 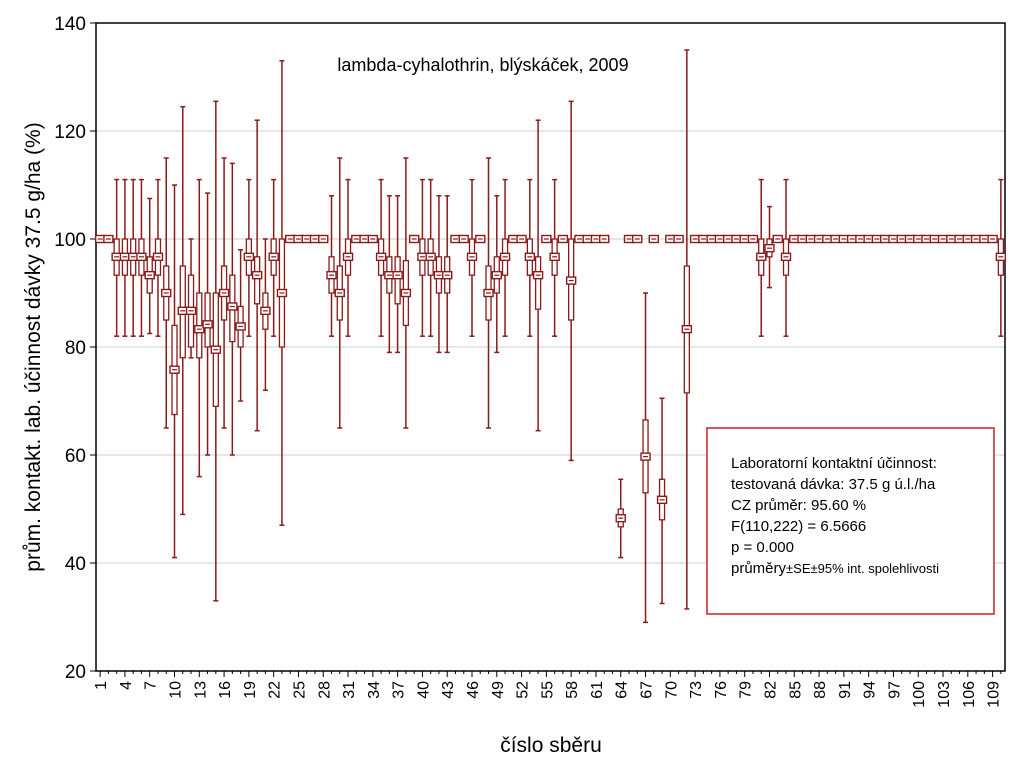 What do you see at coordinates (647, 690) in the screenshot?
I see `x-tick-label: 67` at bounding box center [647, 690].